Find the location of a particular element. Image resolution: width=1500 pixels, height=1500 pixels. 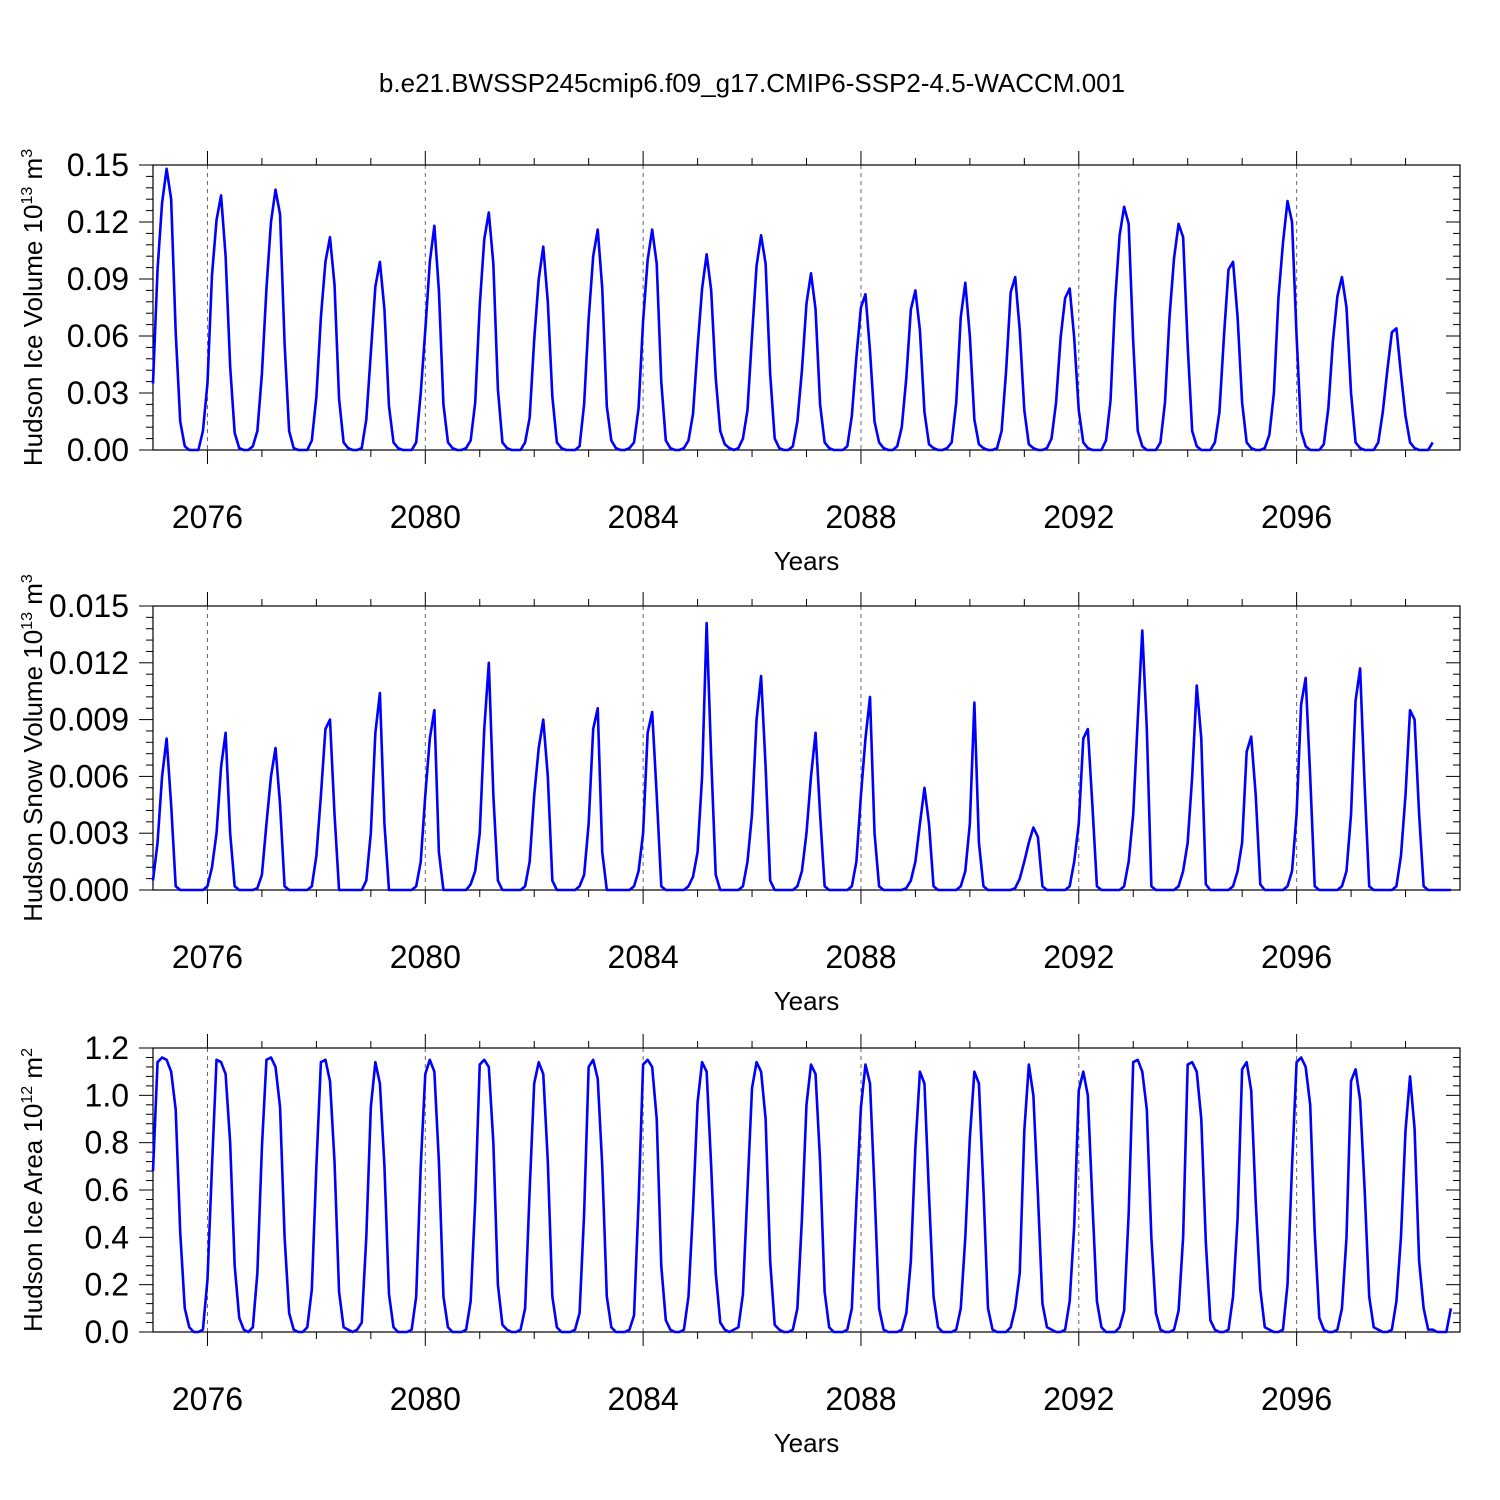

ice-area-x-tick-label: 2092 is located at coordinates (1078, 1399).